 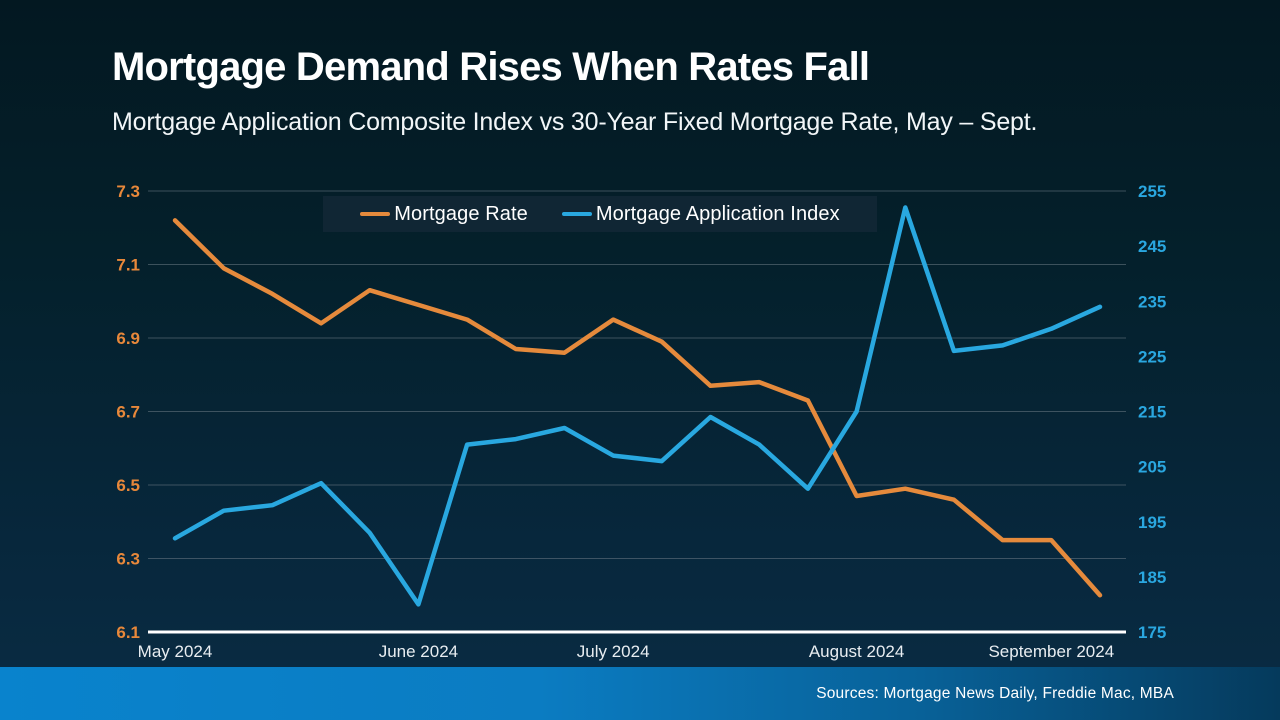 What do you see at coordinates (128, 191) in the screenshot?
I see `y-axis-left-tick-label: 7.3` at bounding box center [128, 191].